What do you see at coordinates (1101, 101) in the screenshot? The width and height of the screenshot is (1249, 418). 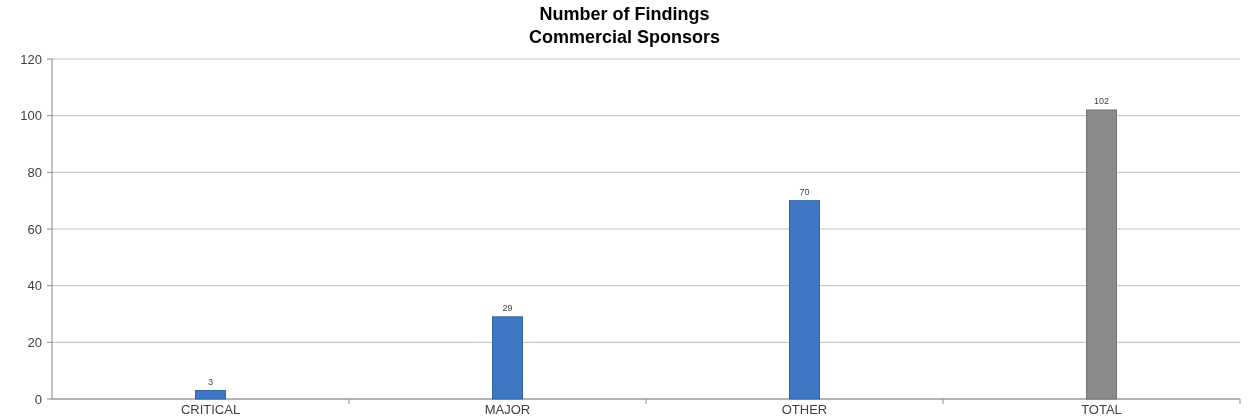 I see `data-label: 102` at bounding box center [1101, 101].